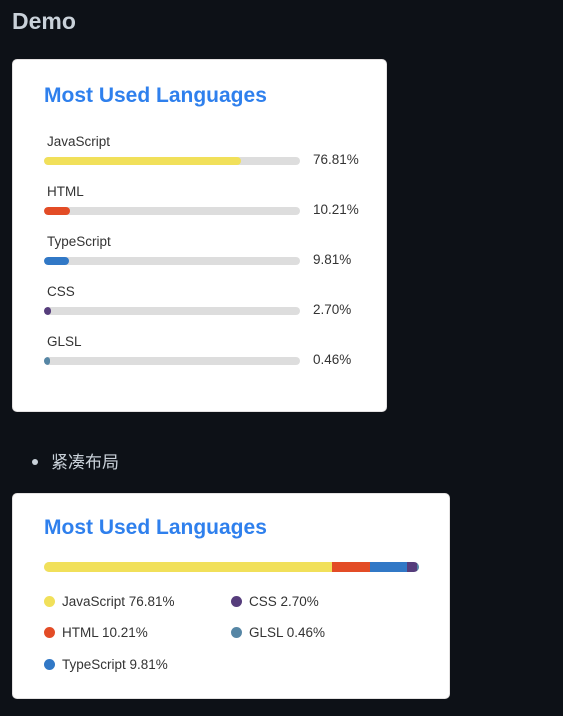 Image resolution: width=563 pixels, height=716 pixels. Describe the element at coordinates (287, 632) in the screenshot. I see `legend-label: GLSL 0.46%` at that location.